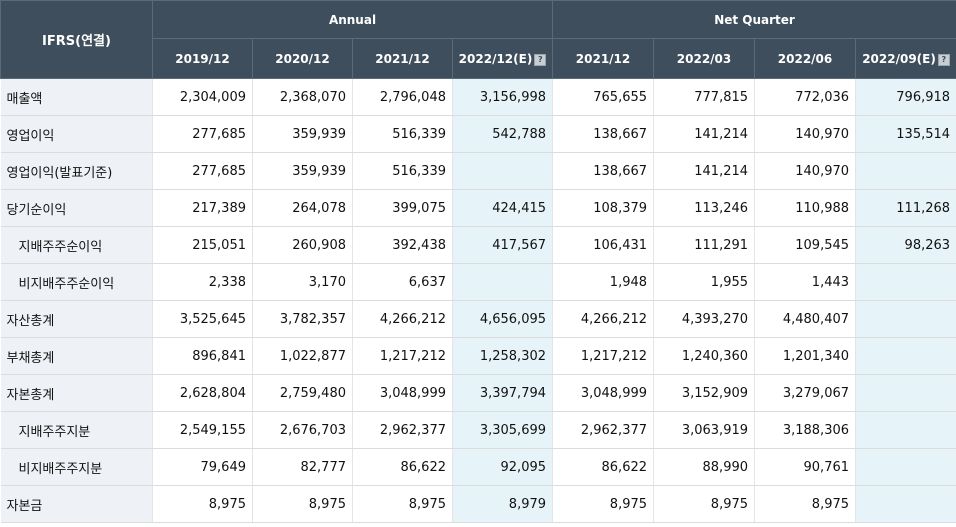 This screenshot has height=527, width=956. I want to click on period-label: 2022/09(E), so click(899, 58).